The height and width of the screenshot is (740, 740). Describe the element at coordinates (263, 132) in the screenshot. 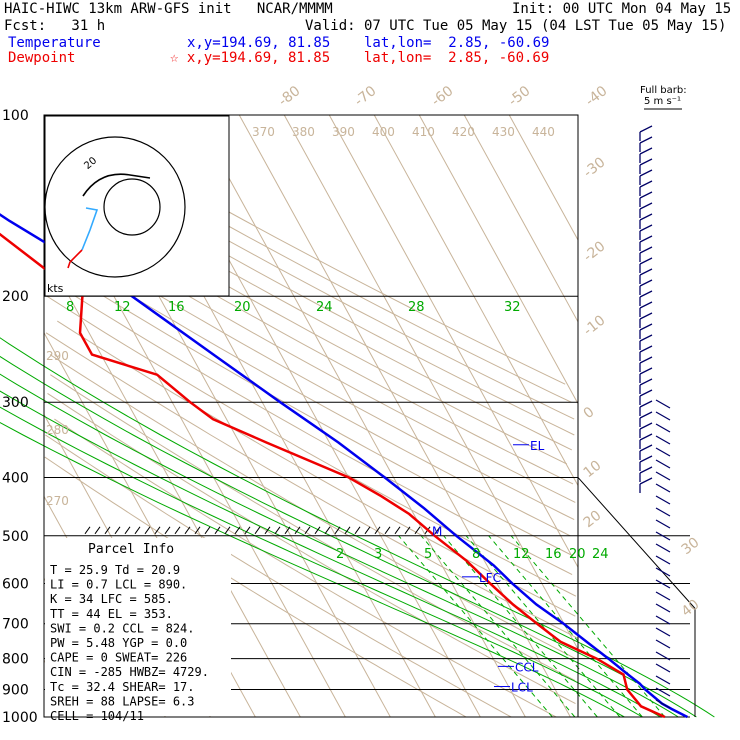

I see `theta-label: 370` at that location.